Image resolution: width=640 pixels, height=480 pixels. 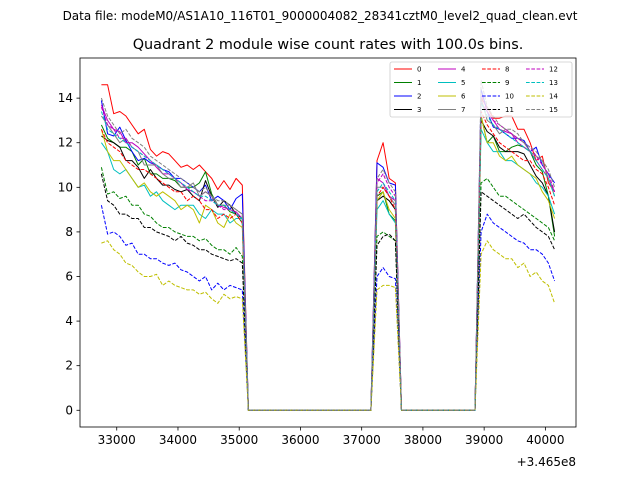 I want to click on x-axis: 33000 34000 35000 36000 37000 38000 39000 40000, so click(x=331, y=437).